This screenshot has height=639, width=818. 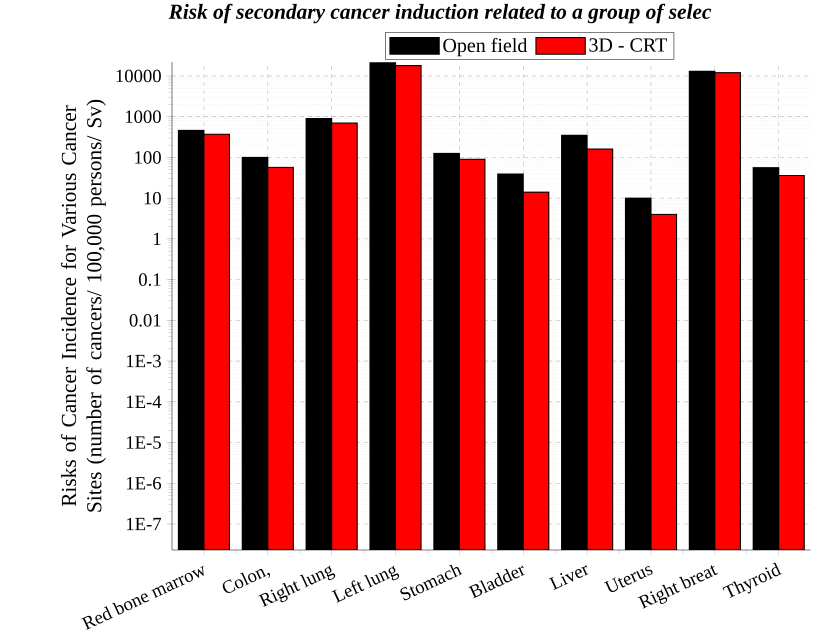 What do you see at coordinates (440, 14) in the screenshot?
I see `chart-title: Risk of secondary cancer induction related to a group of selec` at bounding box center [440, 14].